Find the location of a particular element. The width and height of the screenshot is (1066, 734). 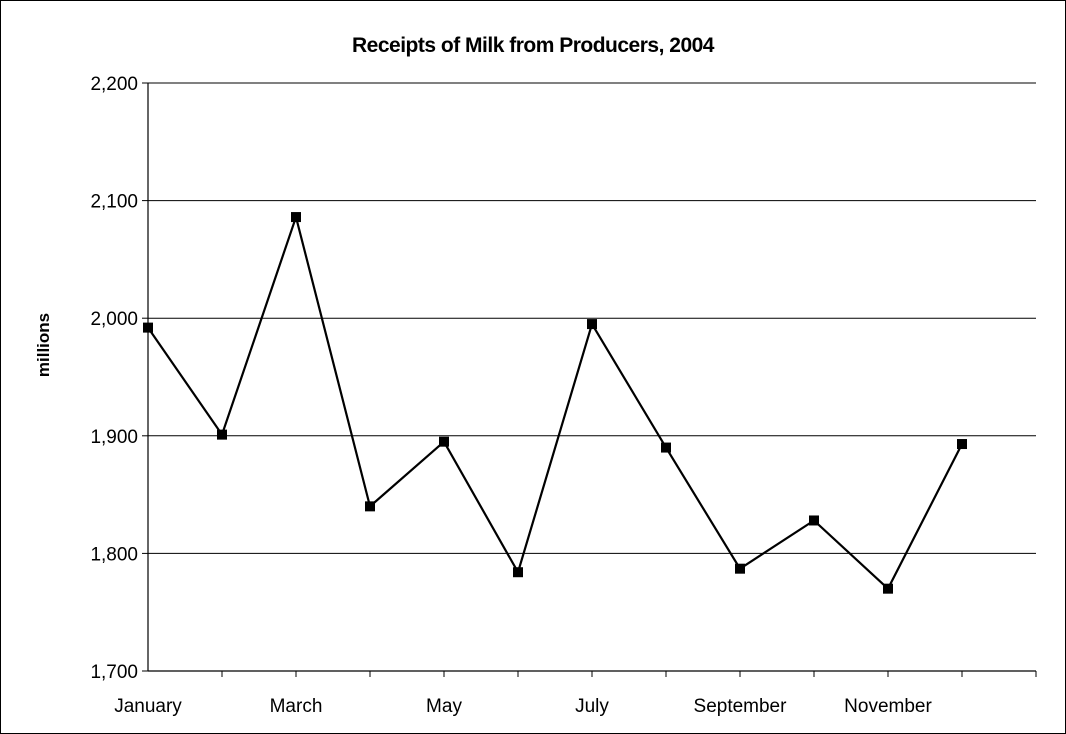

y-tick-label: 2,200 is located at coordinates (114, 84).